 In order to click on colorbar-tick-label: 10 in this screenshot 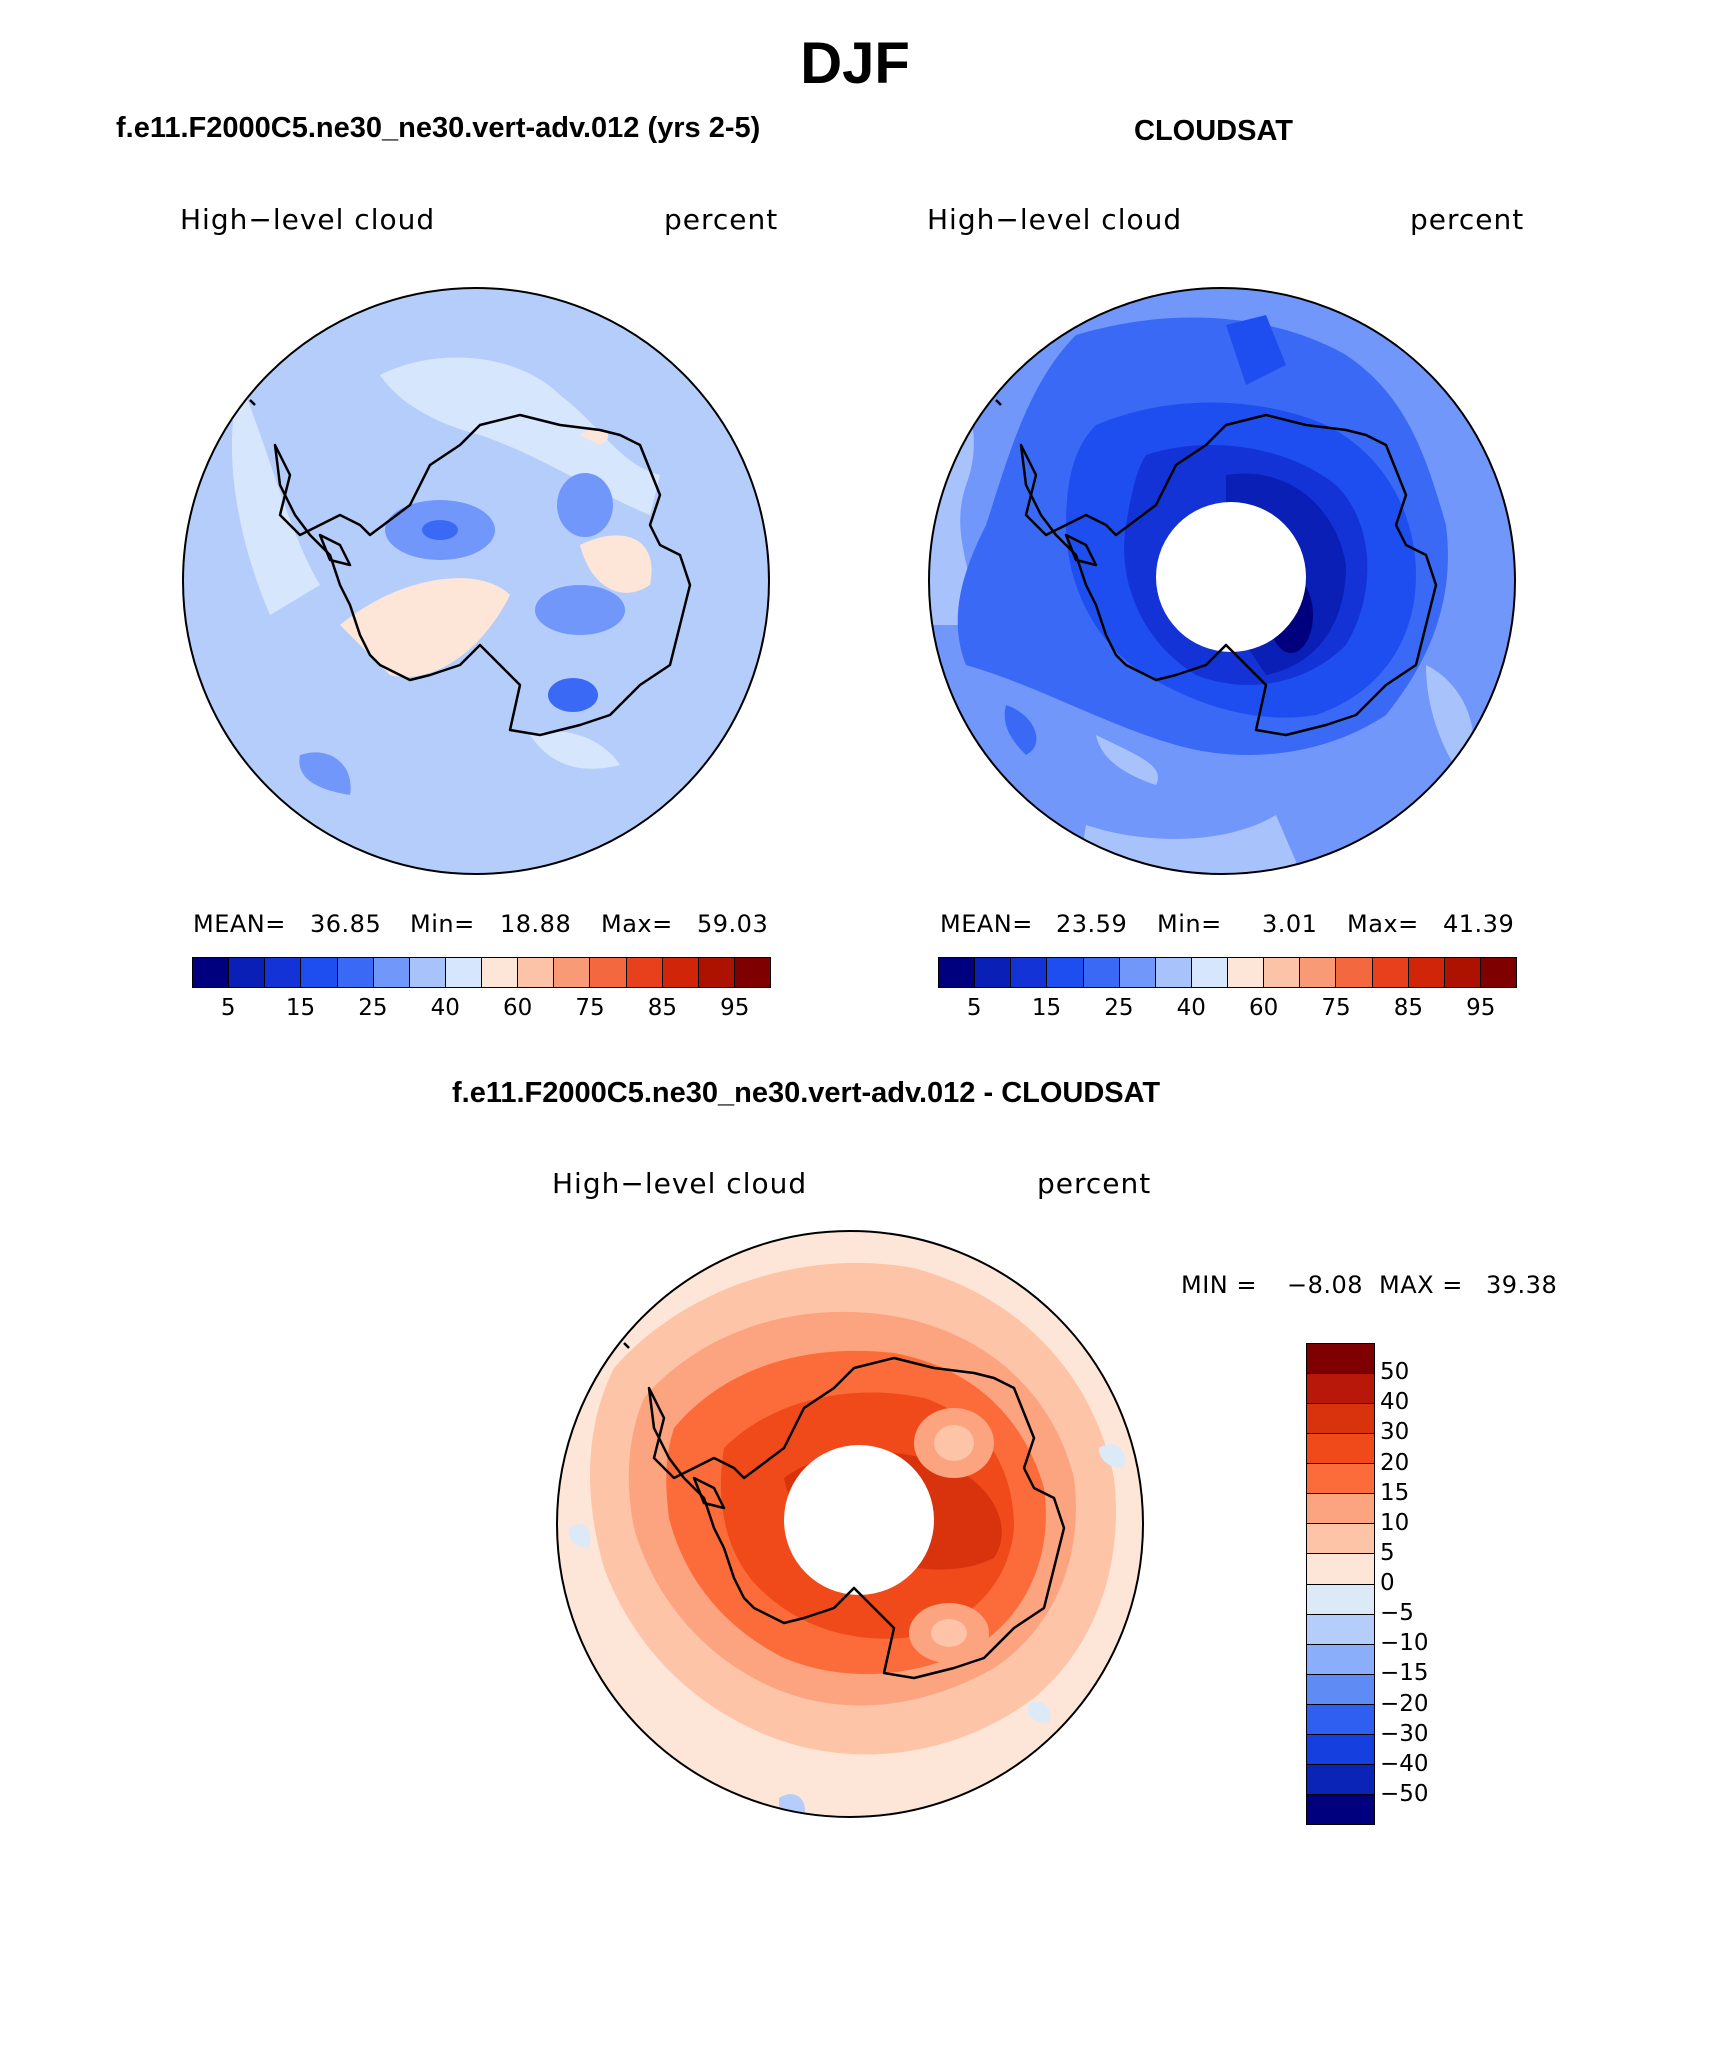, I will do `click(1395, 1522)`.